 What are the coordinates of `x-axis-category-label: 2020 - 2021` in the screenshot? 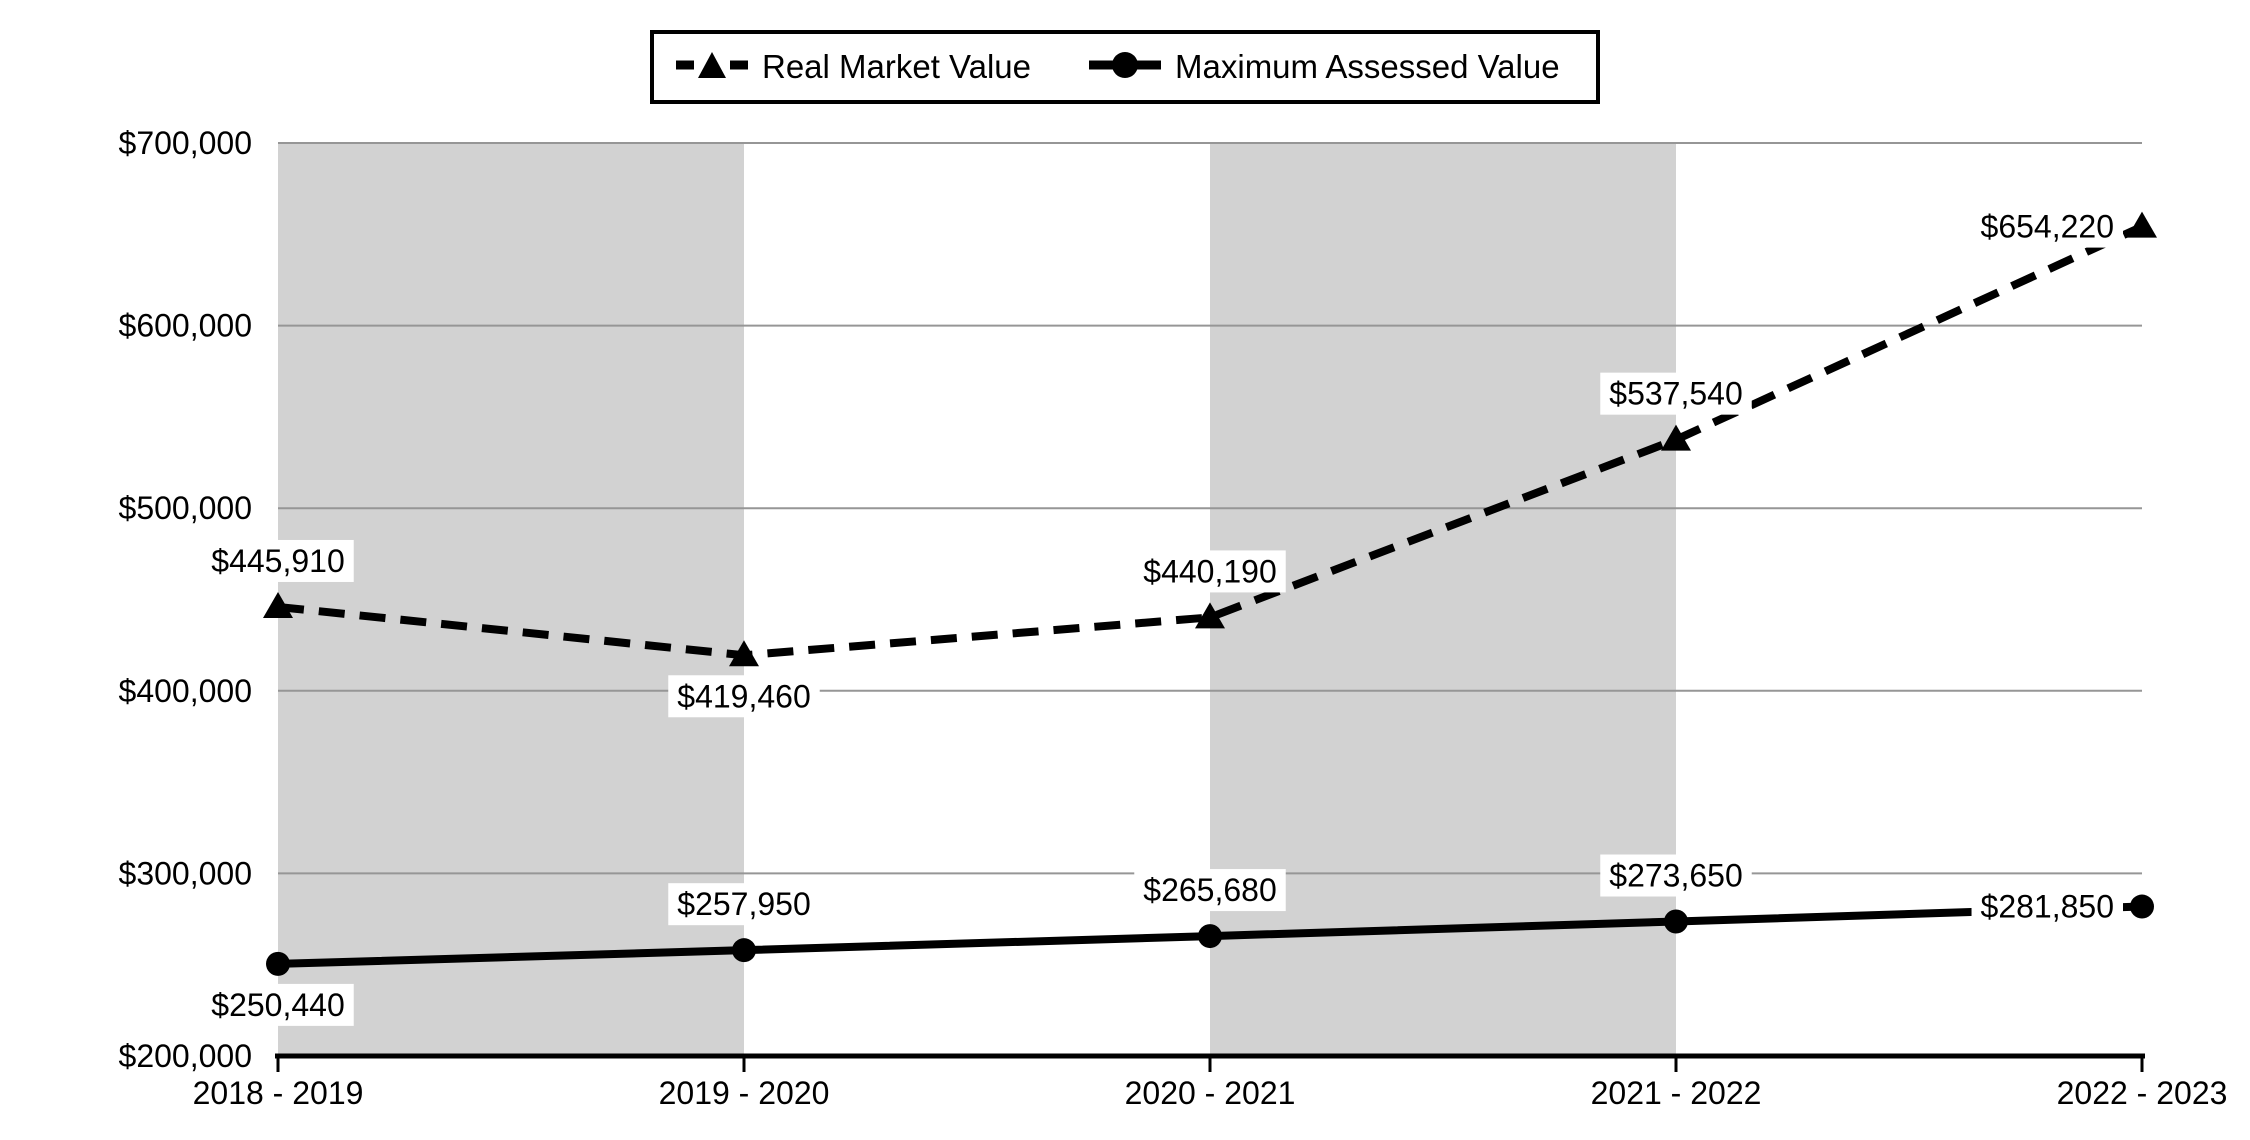 It's located at (1210, 1093).